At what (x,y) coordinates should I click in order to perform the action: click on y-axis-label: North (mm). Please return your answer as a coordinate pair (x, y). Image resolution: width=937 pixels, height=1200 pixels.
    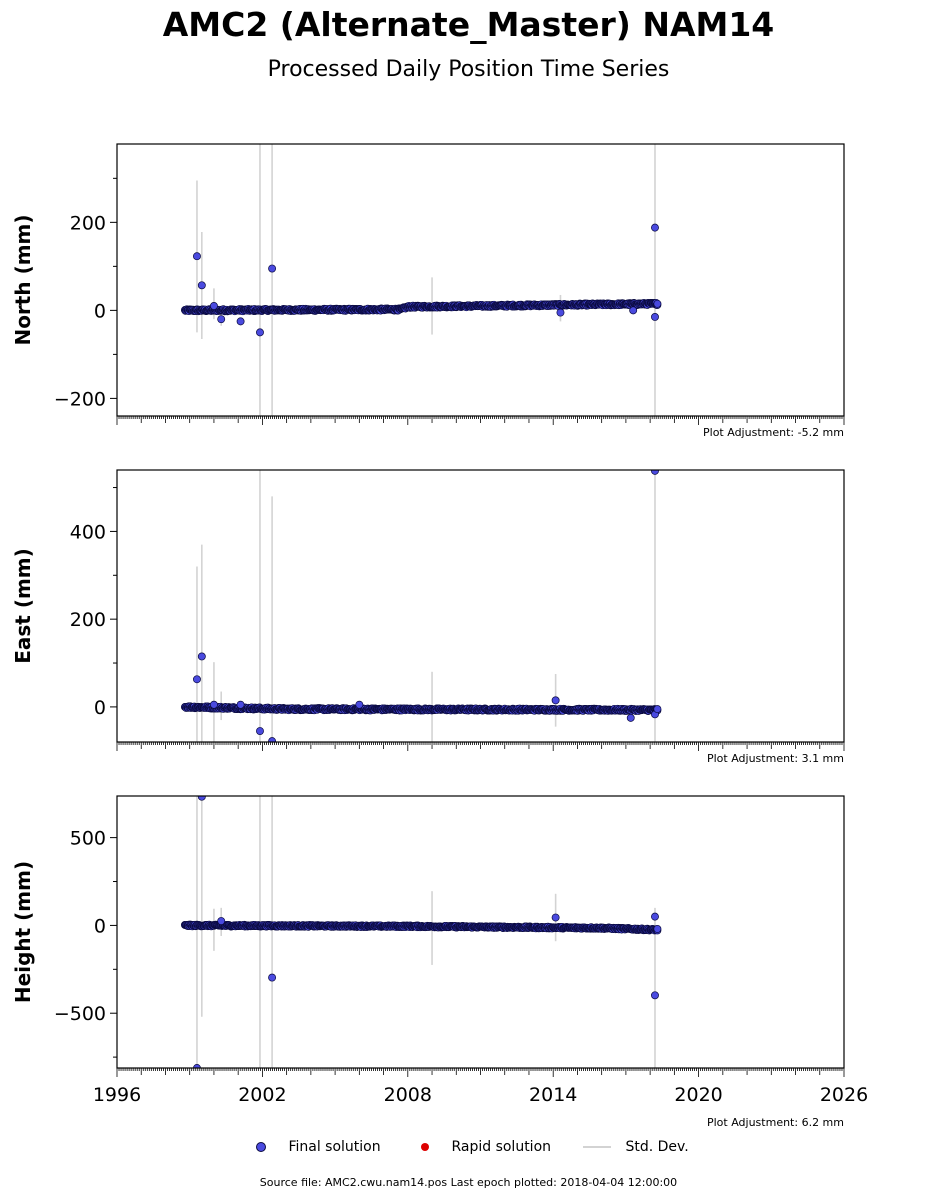
    Looking at the image, I should click on (23, 279).